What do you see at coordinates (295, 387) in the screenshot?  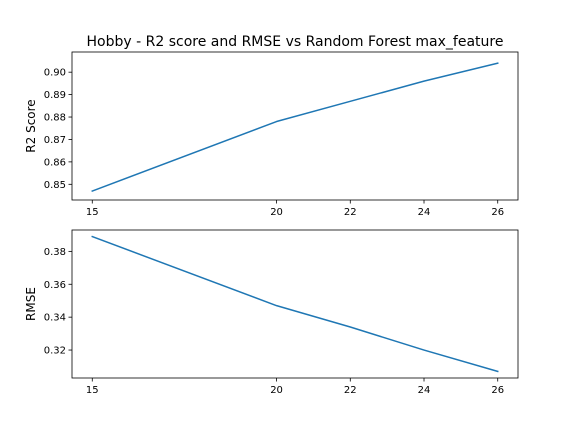 I see `rmse-x-ticks: 15 20 22 24 26` at bounding box center [295, 387].